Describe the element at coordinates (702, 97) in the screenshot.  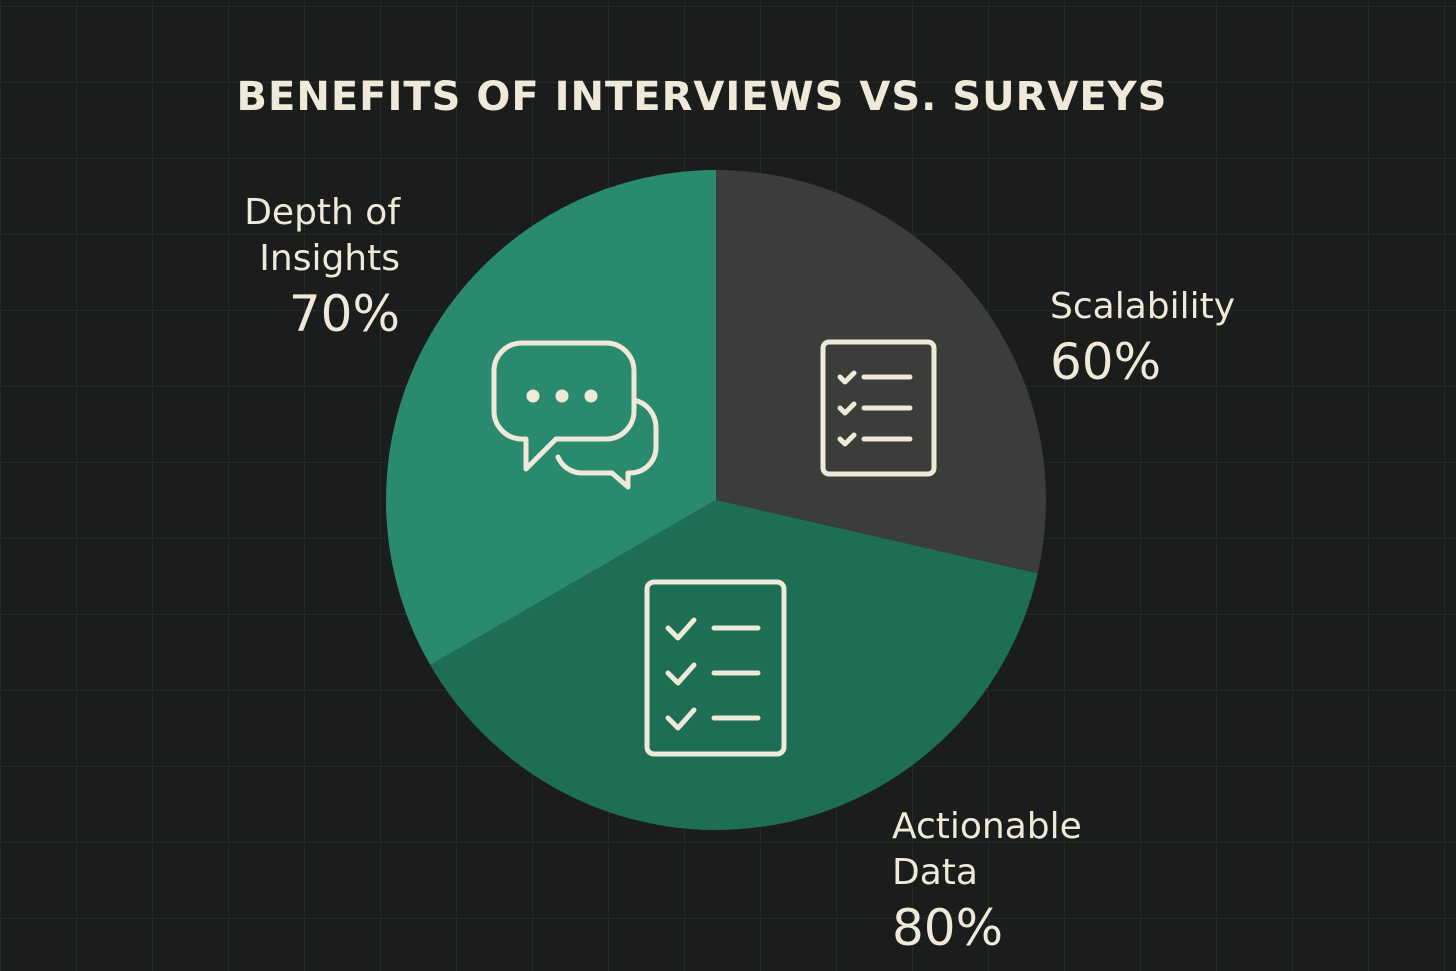
I see `chart-title: BENEFITS OF INTERVIEWS VS. SURVEYS` at that location.